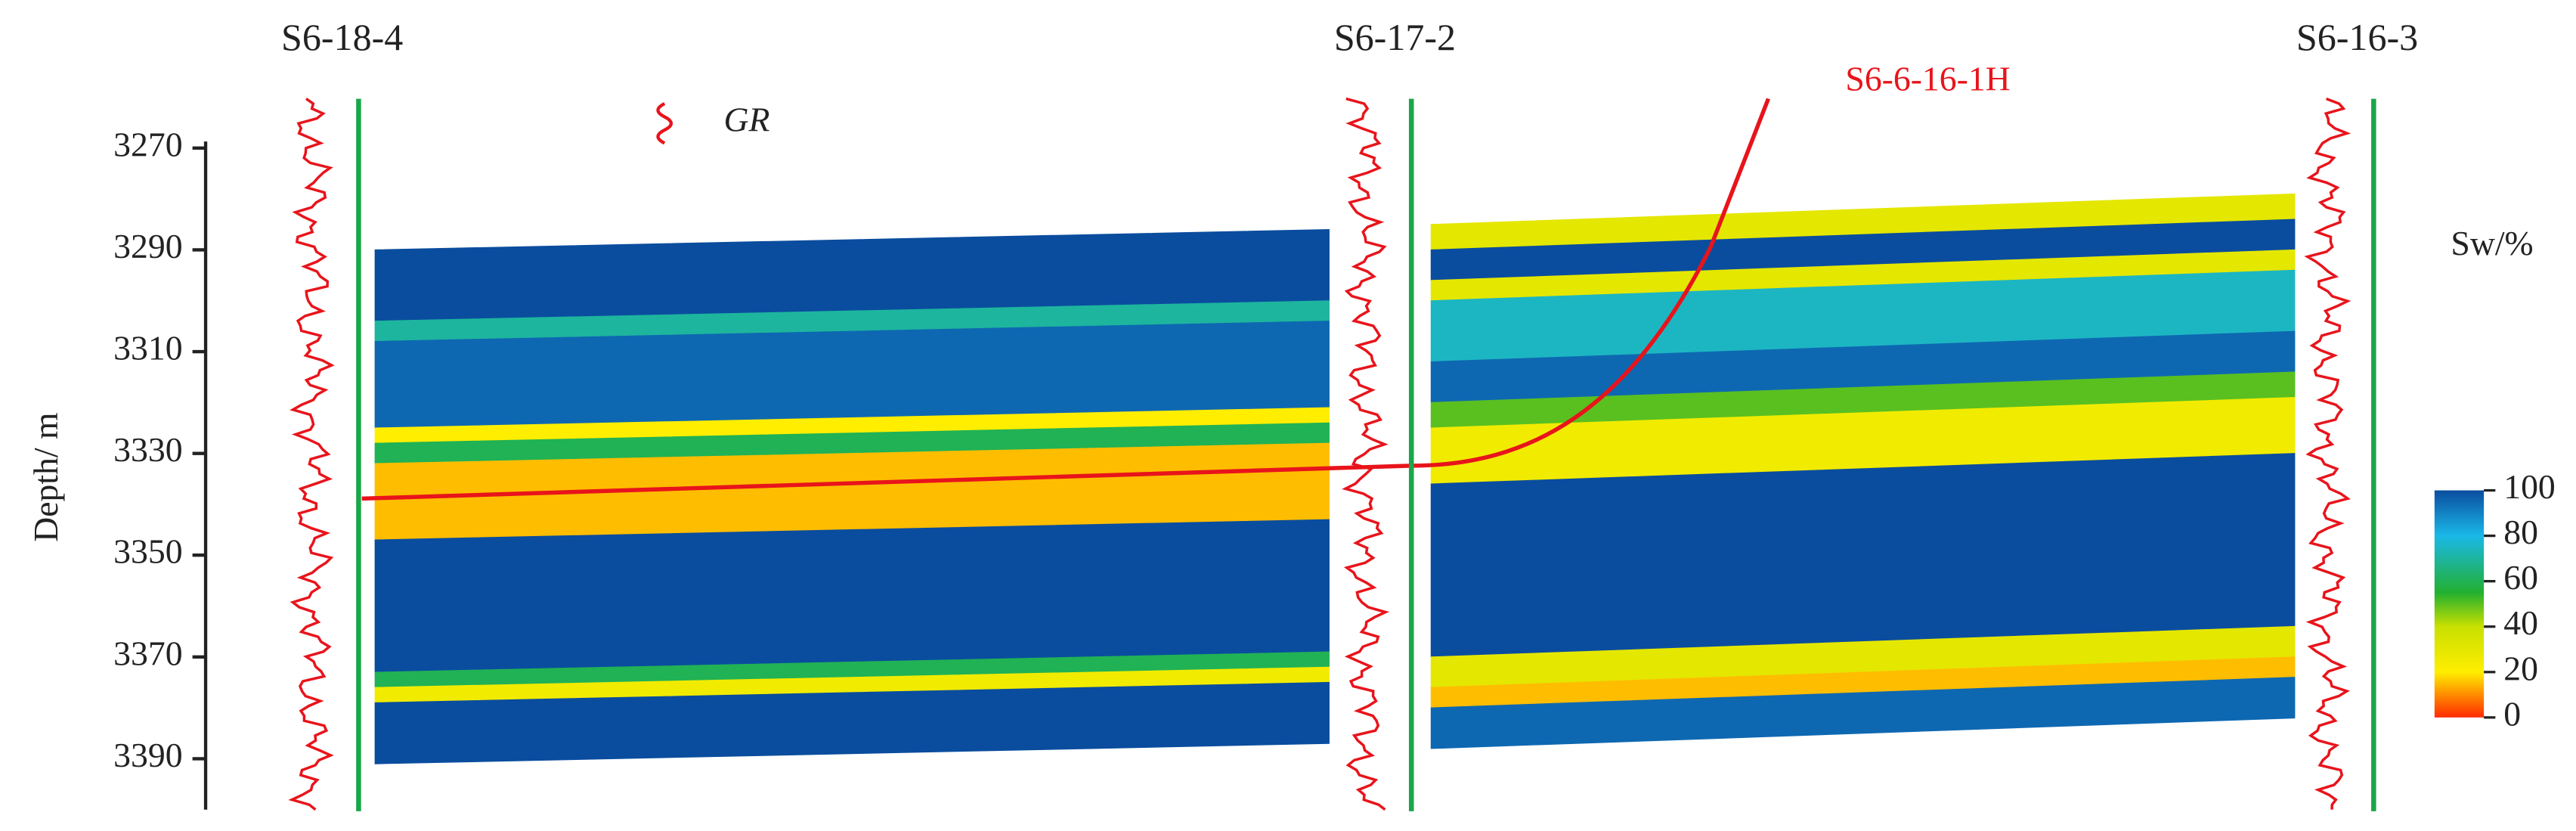  Describe the element at coordinates (2520, 577) in the screenshot. I see `colorbar-tick-label: 60` at that location.